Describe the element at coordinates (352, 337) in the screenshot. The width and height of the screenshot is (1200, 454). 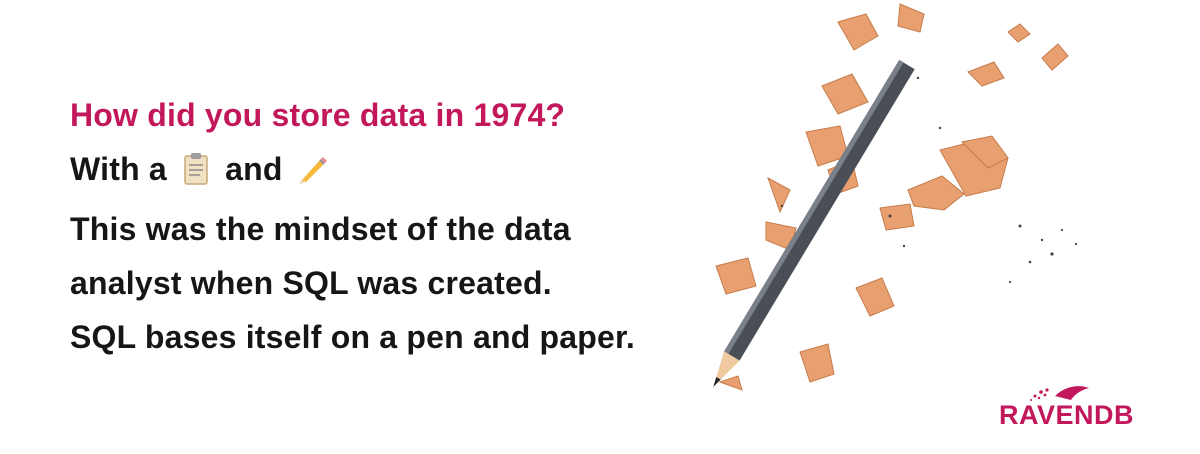
I see `conclusion-line: SQL bases itself on a pen and paper.` at that location.